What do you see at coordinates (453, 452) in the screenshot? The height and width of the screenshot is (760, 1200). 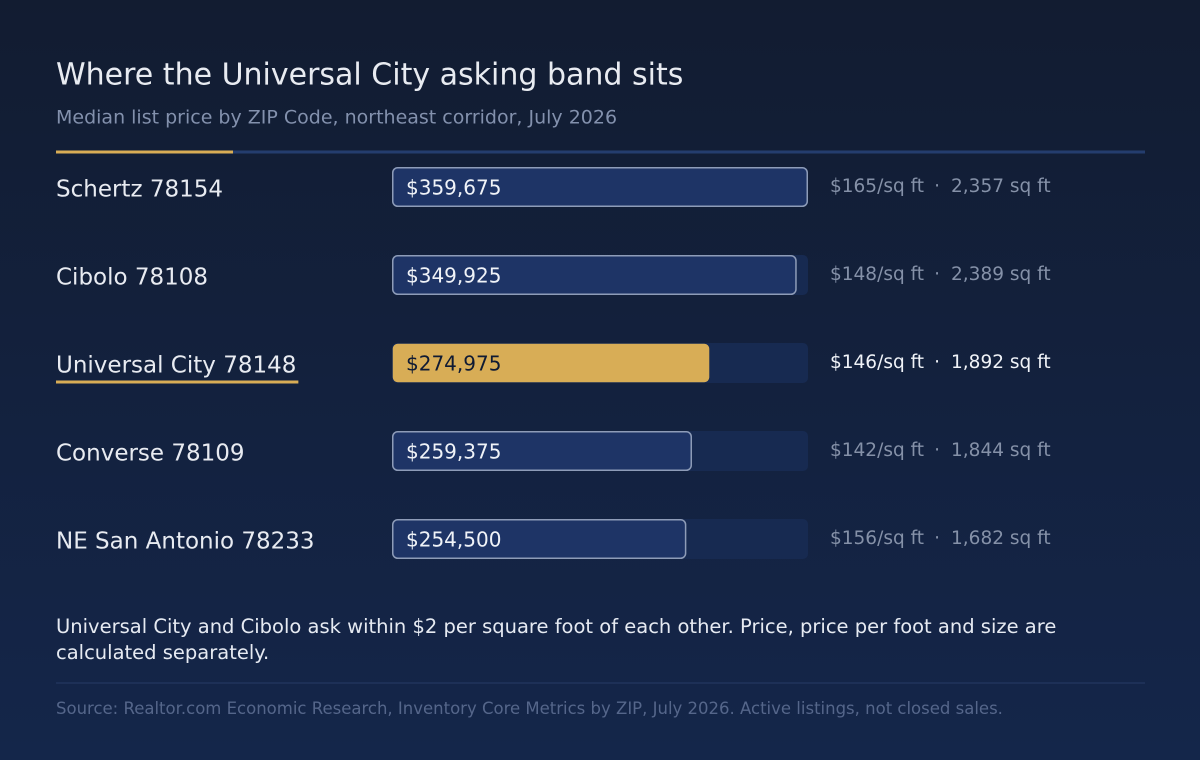 I see `value-label: $259,375` at bounding box center [453, 452].